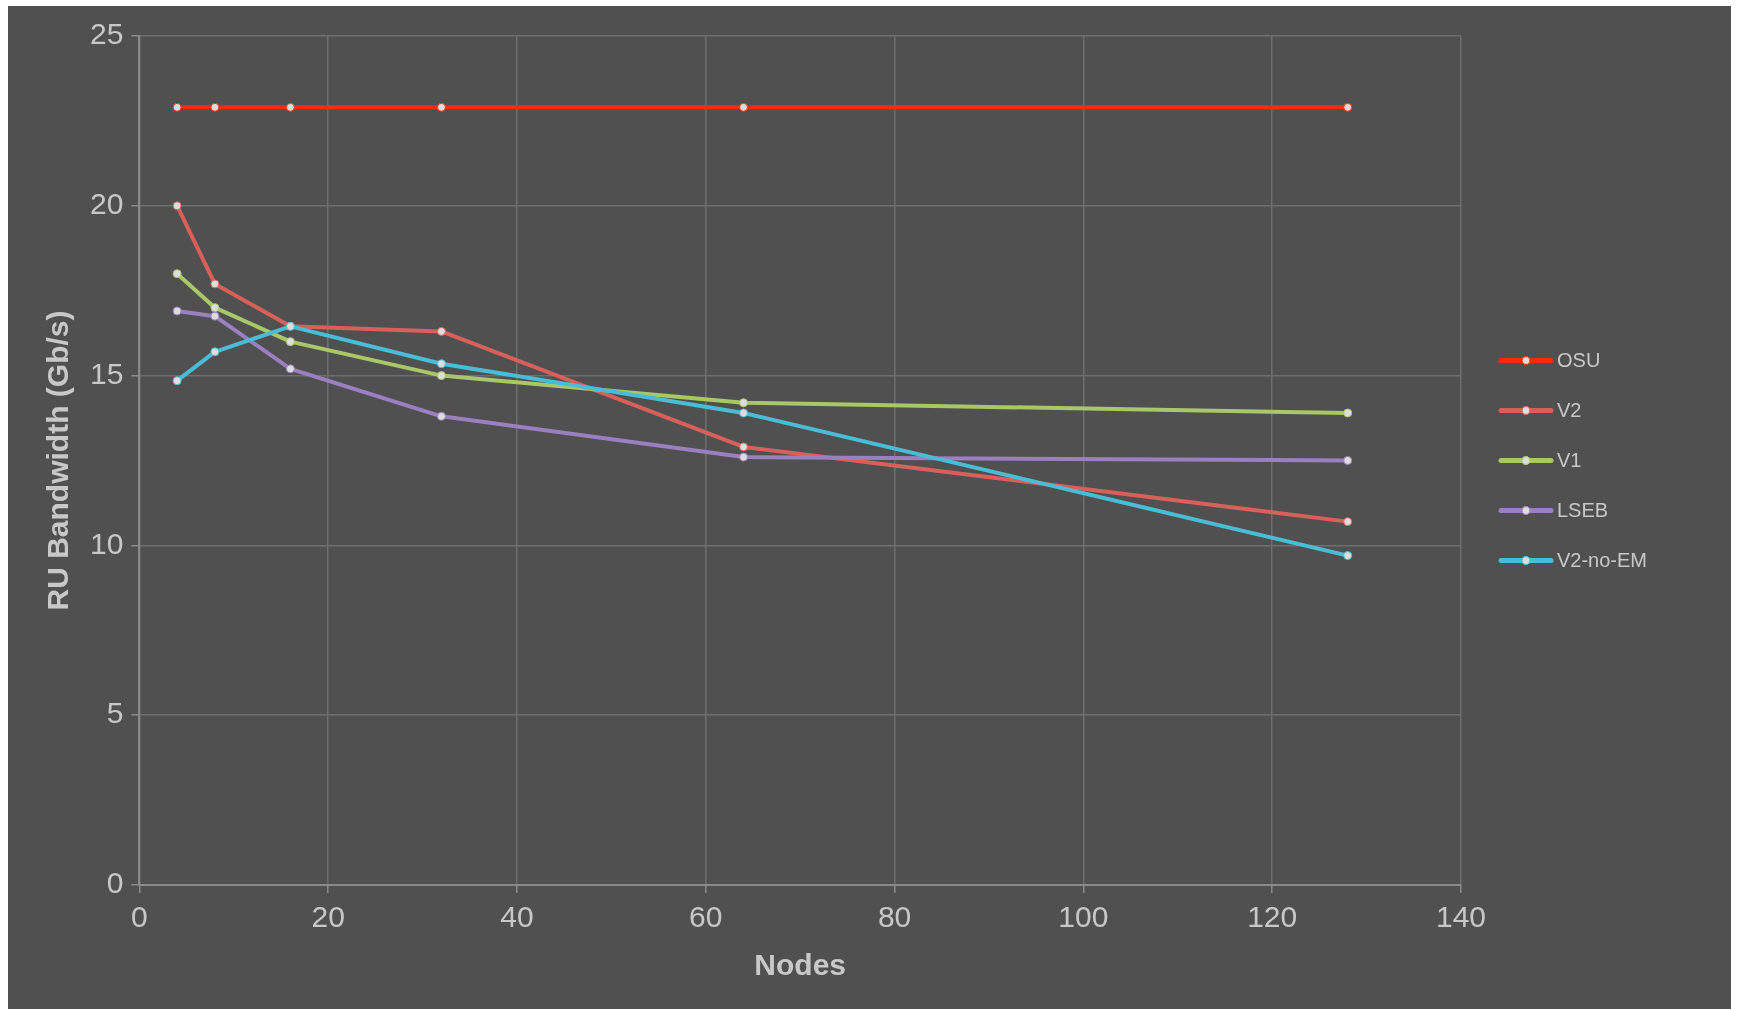  I want to click on x-tick-label: 40, so click(517, 917).